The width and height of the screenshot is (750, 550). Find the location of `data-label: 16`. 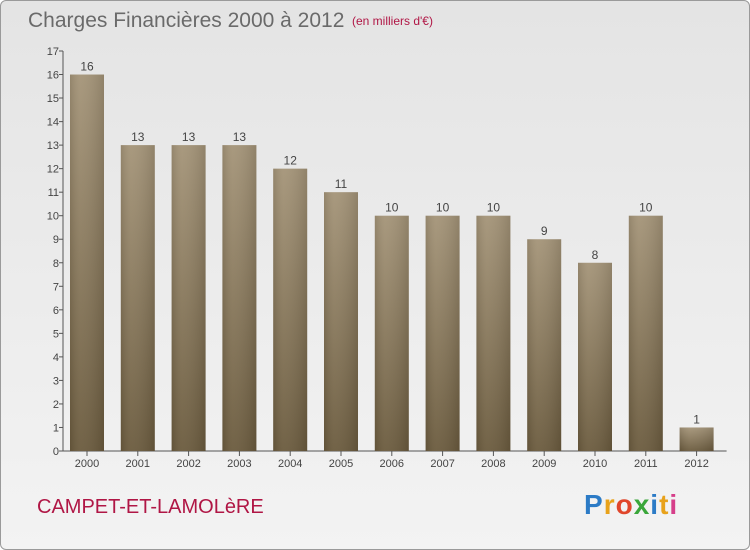

data-label: 16 is located at coordinates (87, 67).